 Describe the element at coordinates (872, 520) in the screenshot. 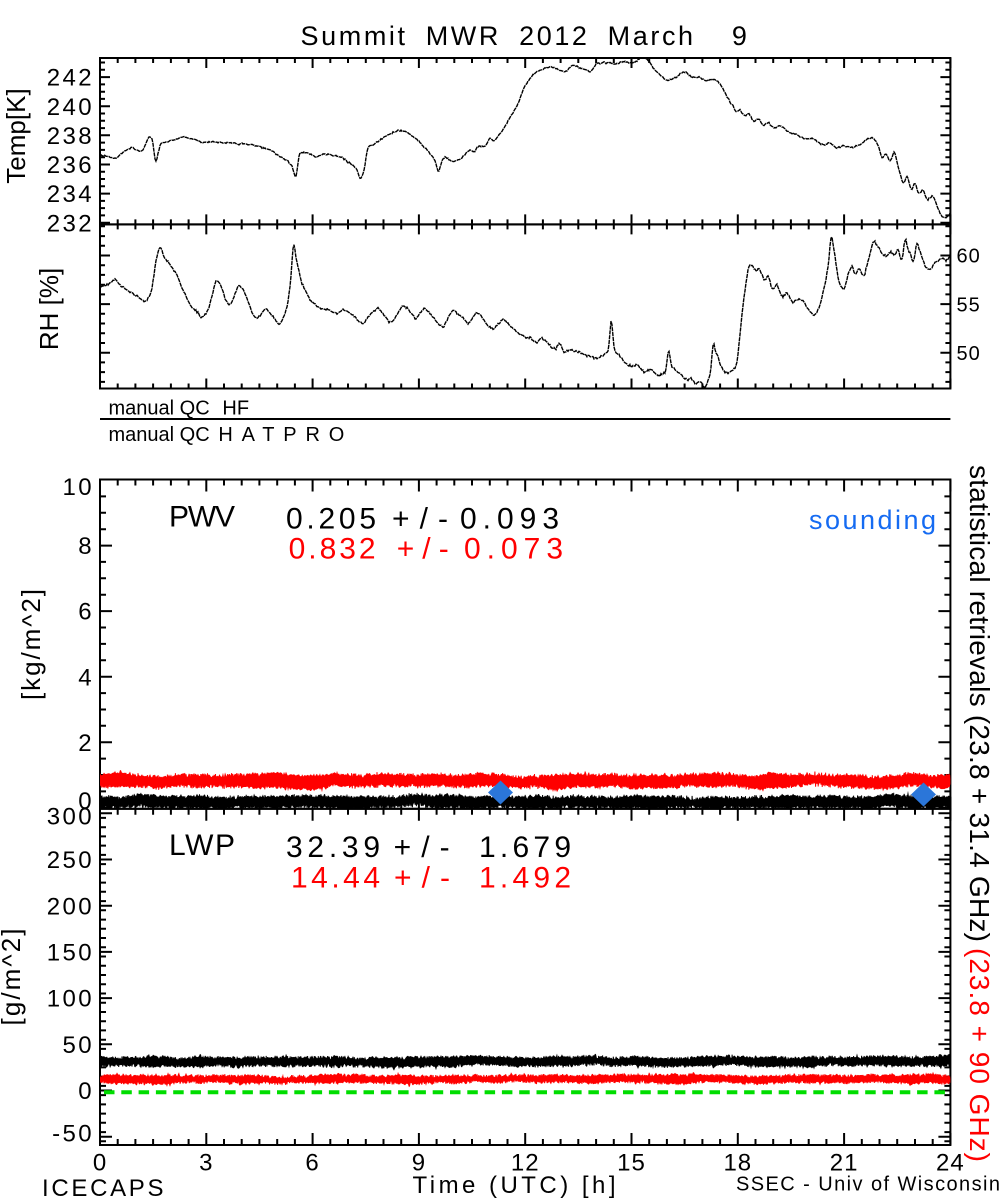

I see `svg-text: sounding` at that location.